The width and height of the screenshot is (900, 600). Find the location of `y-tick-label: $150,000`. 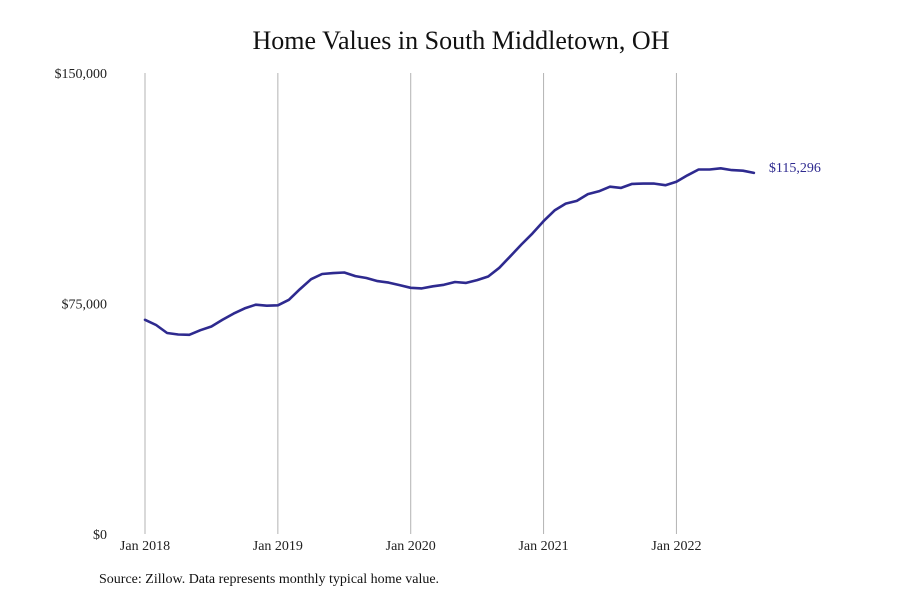

y-tick-label: $150,000 is located at coordinates (81, 74).